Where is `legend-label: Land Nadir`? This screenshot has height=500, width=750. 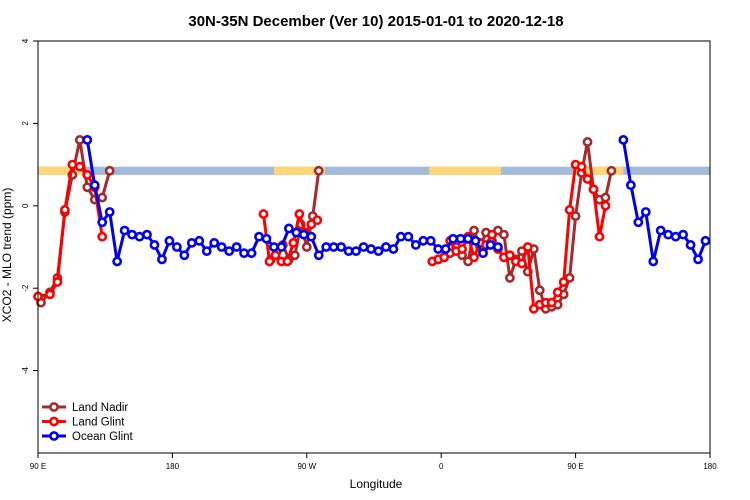 legend-label: Land Nadir is located at coordinates (100, 408).